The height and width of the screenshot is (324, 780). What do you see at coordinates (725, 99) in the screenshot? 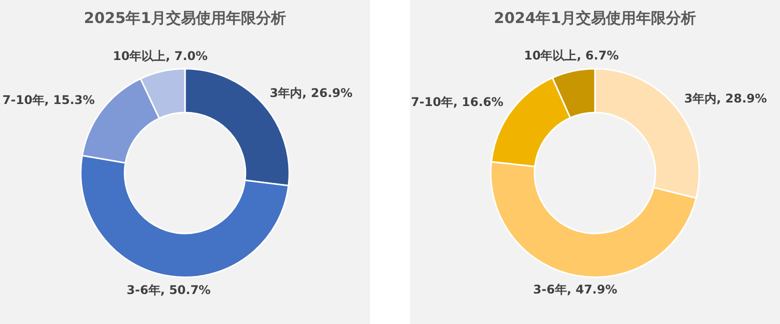
I see `slice-label: 3年内, 28.9%` at bounding box center [725, 99].